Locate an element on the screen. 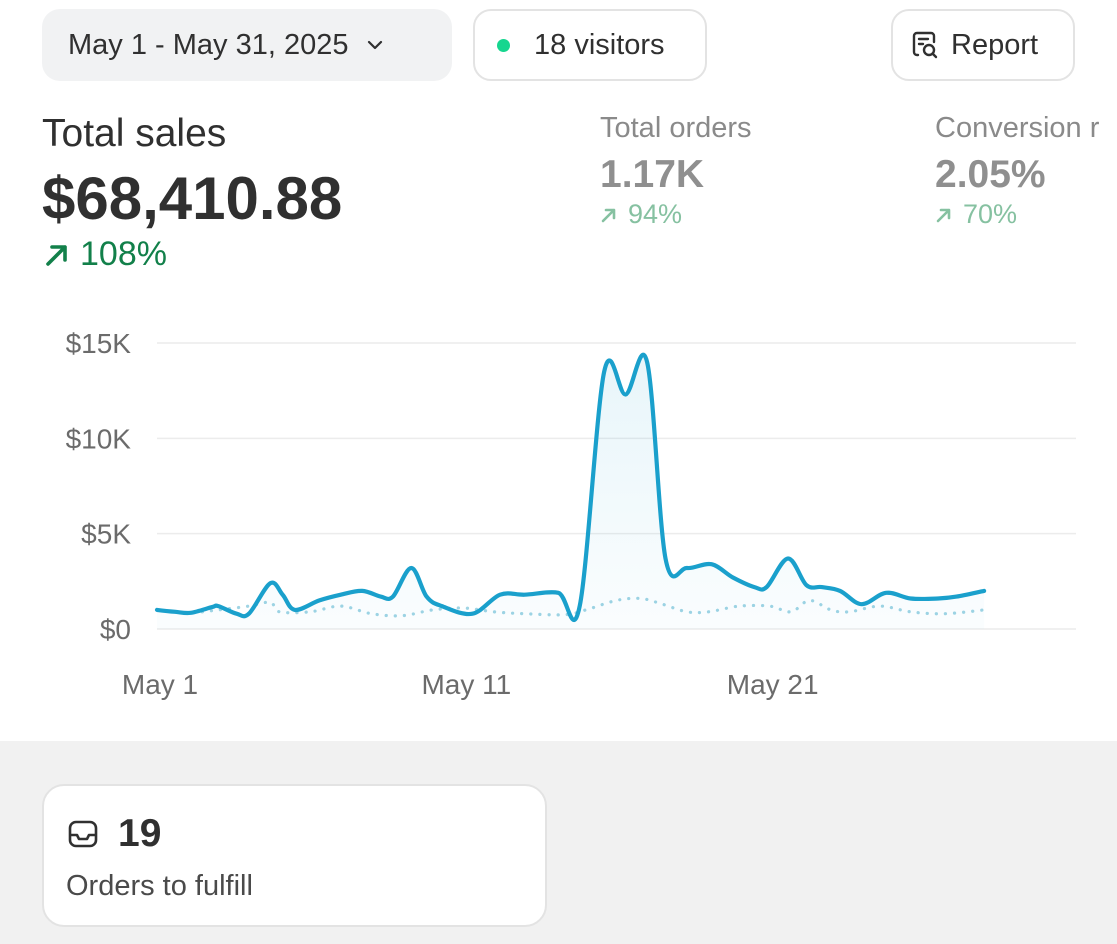  y-tick-label: $0 is located at coordinates (115, 629).